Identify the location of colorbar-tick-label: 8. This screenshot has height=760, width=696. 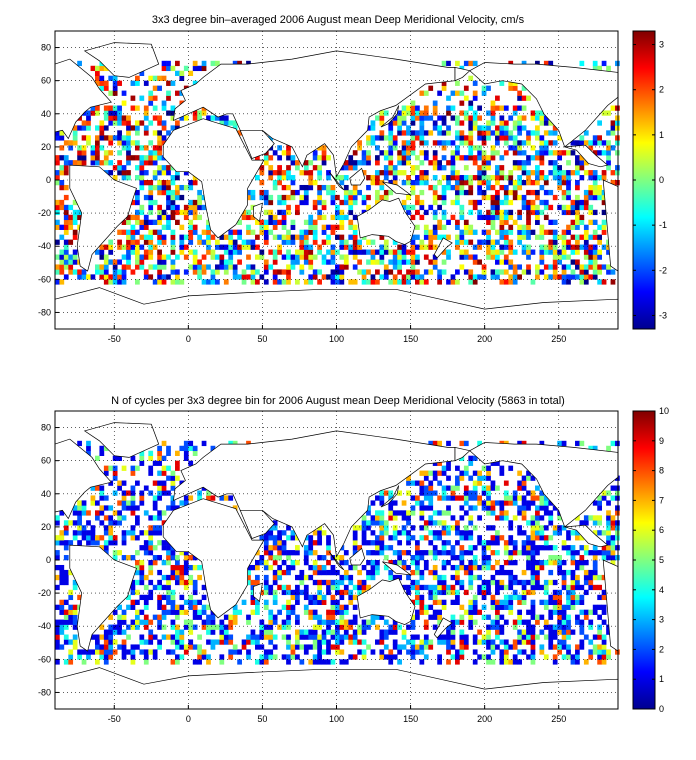
(661, 471).